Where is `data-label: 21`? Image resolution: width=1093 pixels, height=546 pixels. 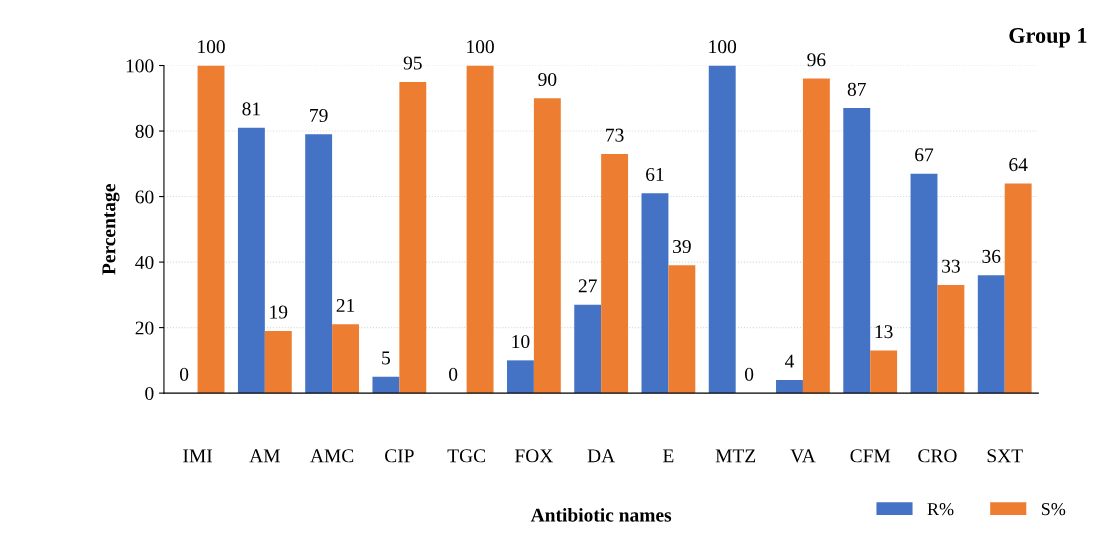
data-label: 21 is located at coordinates (345, 305).